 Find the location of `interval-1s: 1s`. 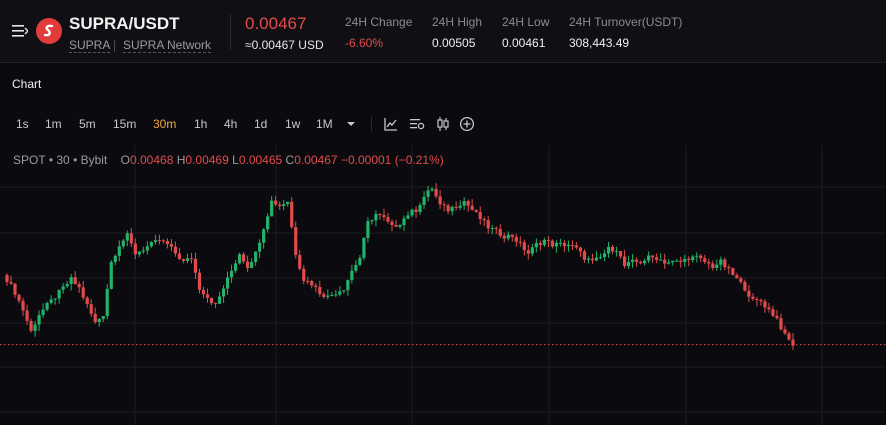

interval-1s: 1s is located at coordinates (22, 124).